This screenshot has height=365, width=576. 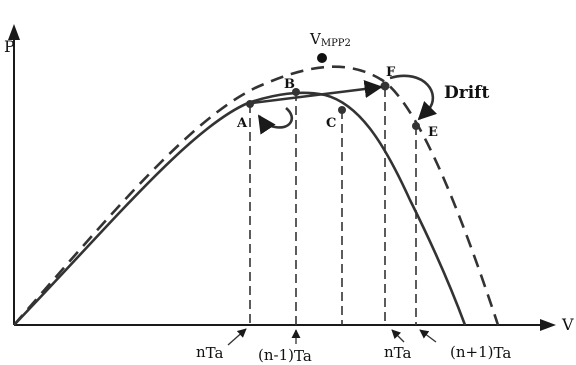 What do you see at coordinates (391, 72) in the screenshot?
I see `point-f-label: F` at bounding box center [391, 72].